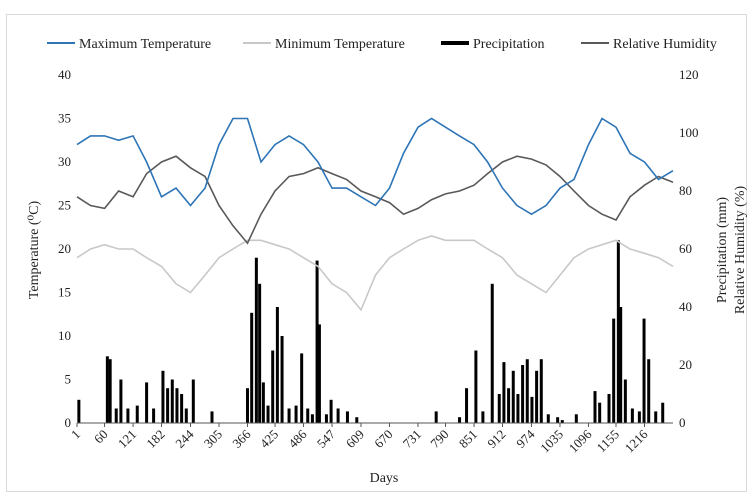 The width and height of the screenshot is (753, 497). I want to click on legend-item-relative-humidity: Relative Humidity, so click(649, 44).